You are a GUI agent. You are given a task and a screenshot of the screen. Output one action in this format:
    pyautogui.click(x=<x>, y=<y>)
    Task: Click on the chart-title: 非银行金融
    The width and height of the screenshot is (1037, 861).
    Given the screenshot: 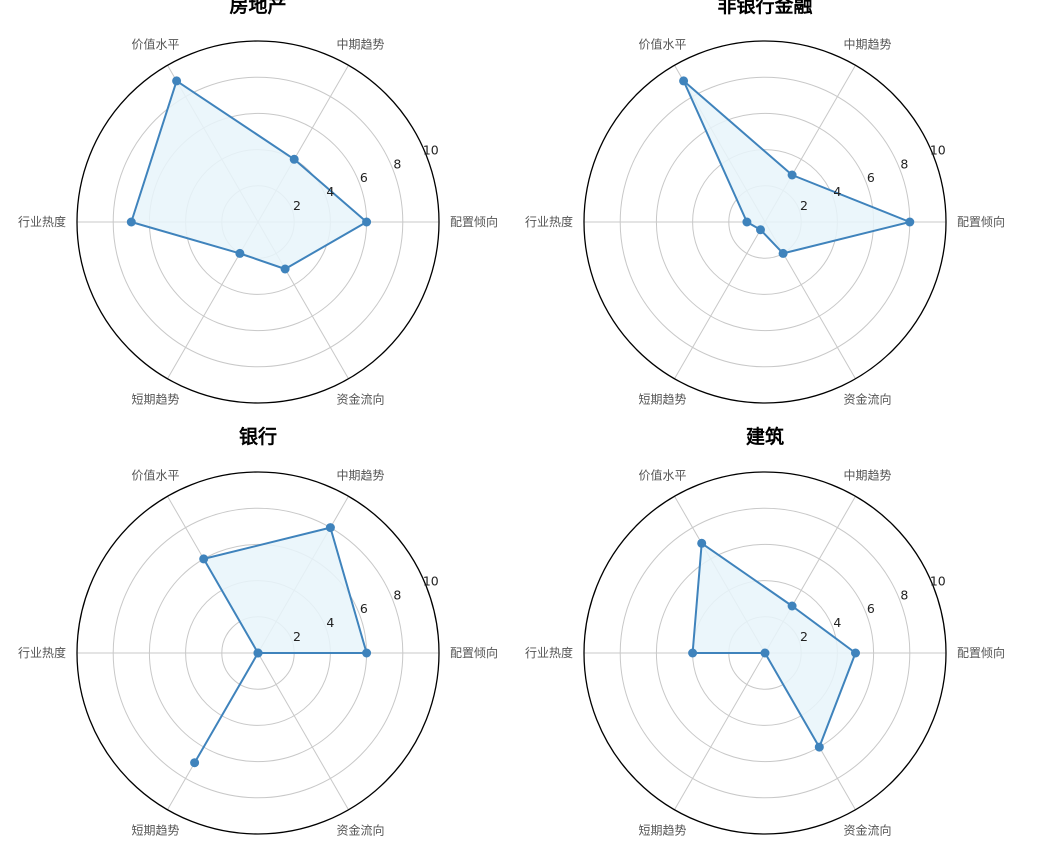 What is the action you would take?
    pyautogui.click(x=764, y=8)
    